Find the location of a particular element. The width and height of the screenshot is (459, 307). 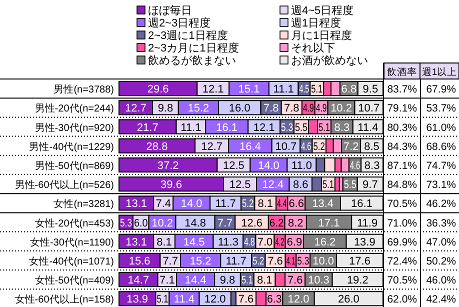

data-label: 14.7 is located at coordinates (139, 280).